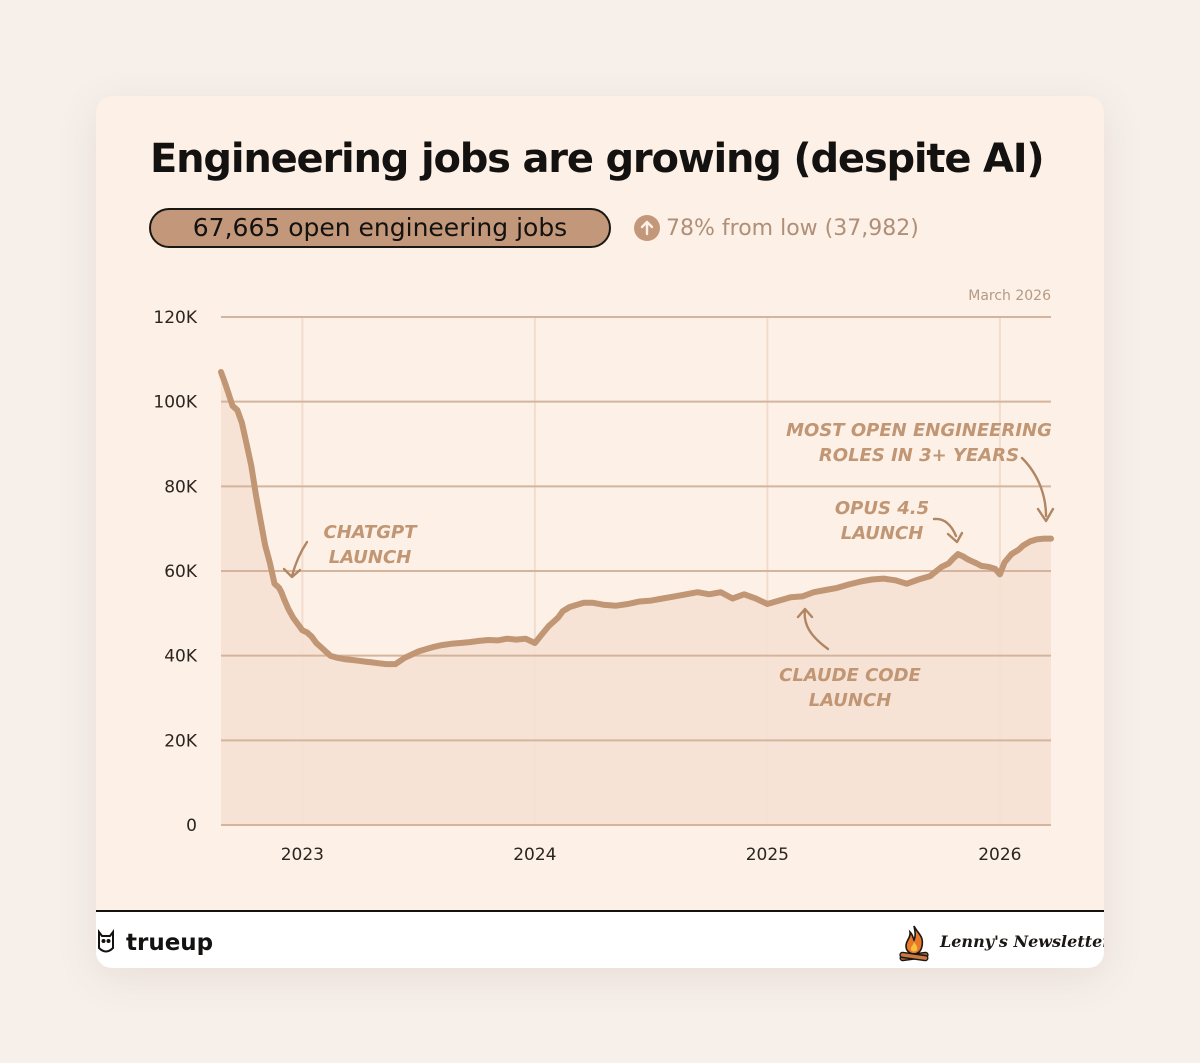  Describe the element at coordinates (170, 943) in the screenshot. I see `trueup-wordmark: trueup` at that location.